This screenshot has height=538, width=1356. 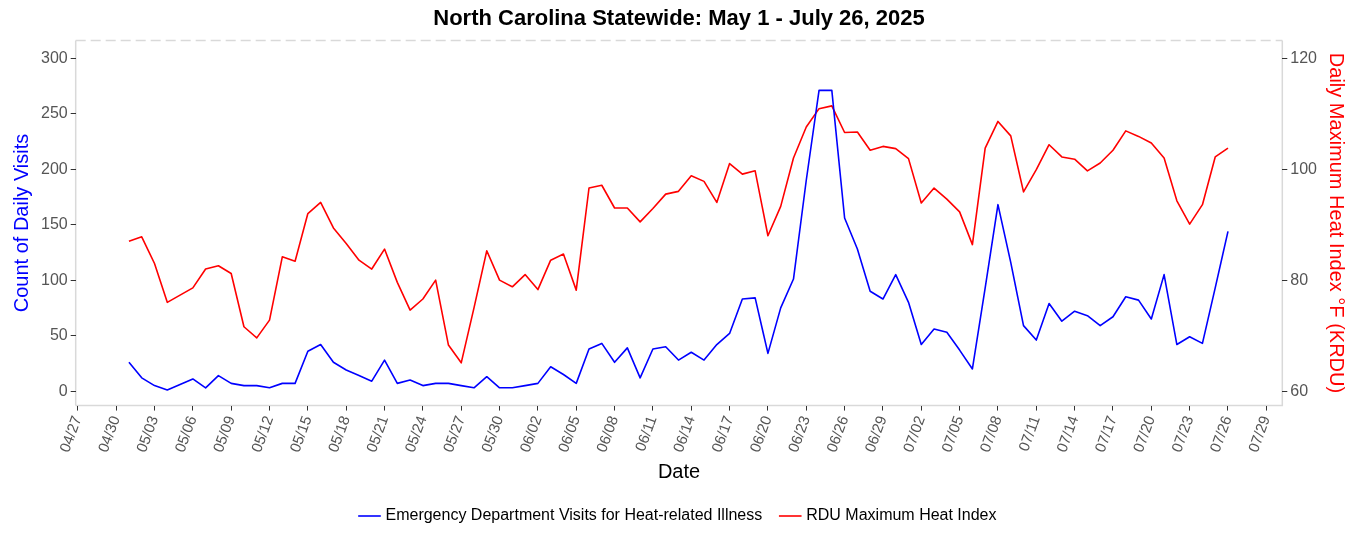 I want to click on y2-tick-label: 80, so click(x=1299, y=279).